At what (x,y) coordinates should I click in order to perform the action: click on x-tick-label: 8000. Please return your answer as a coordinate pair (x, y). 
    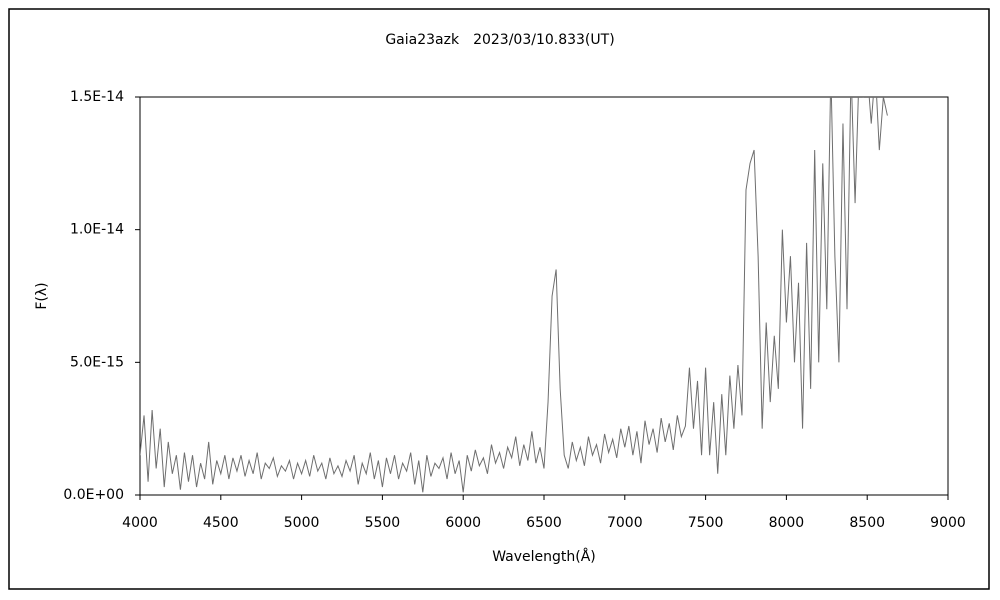
    Looking at the image, I should click on (787, 523).